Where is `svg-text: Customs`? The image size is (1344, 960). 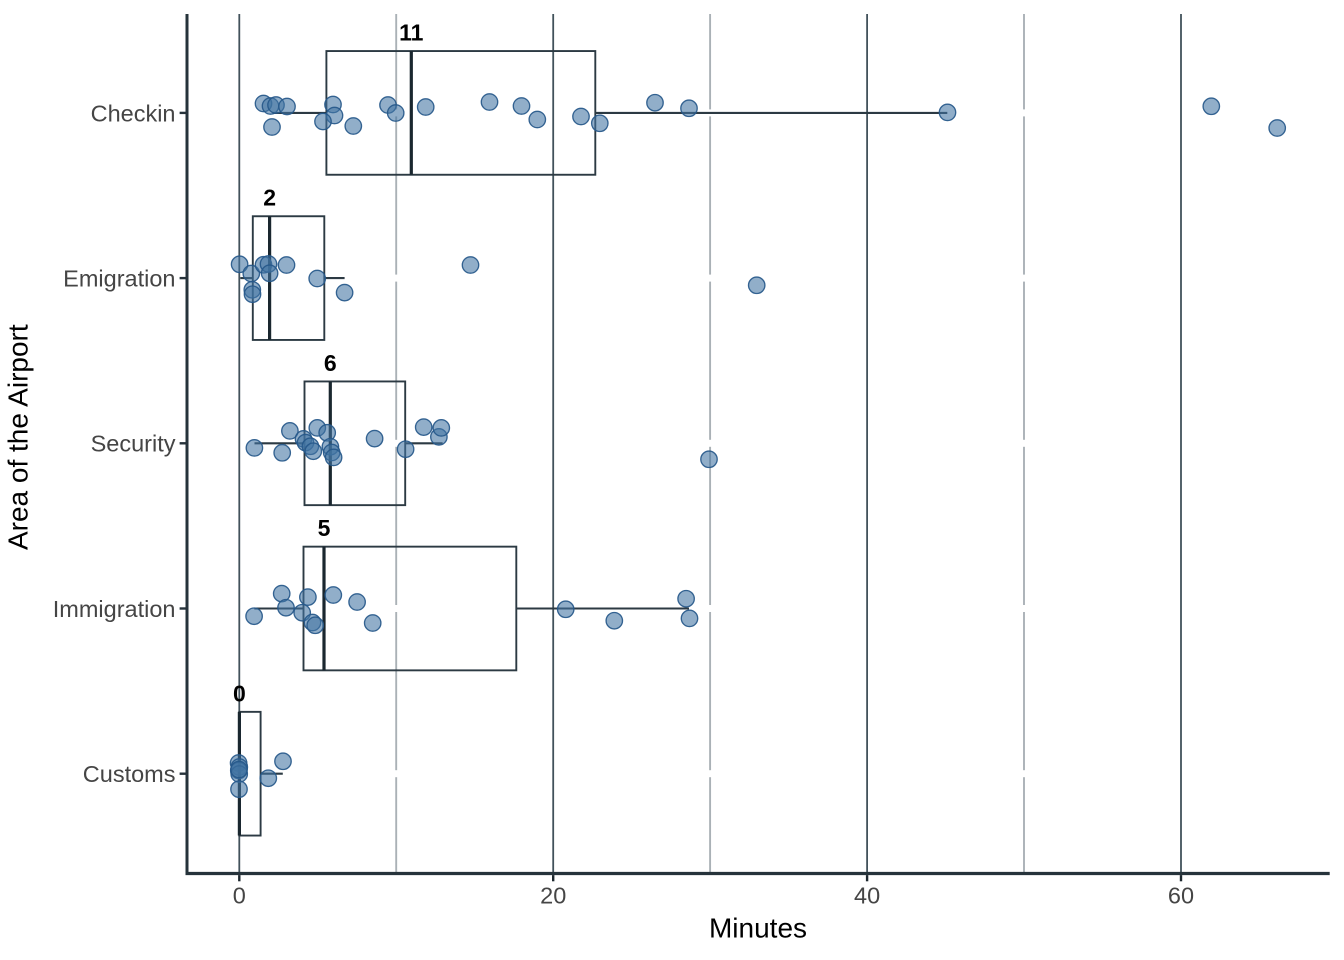 svg-text: Customs is located at coordinates (129, 774).